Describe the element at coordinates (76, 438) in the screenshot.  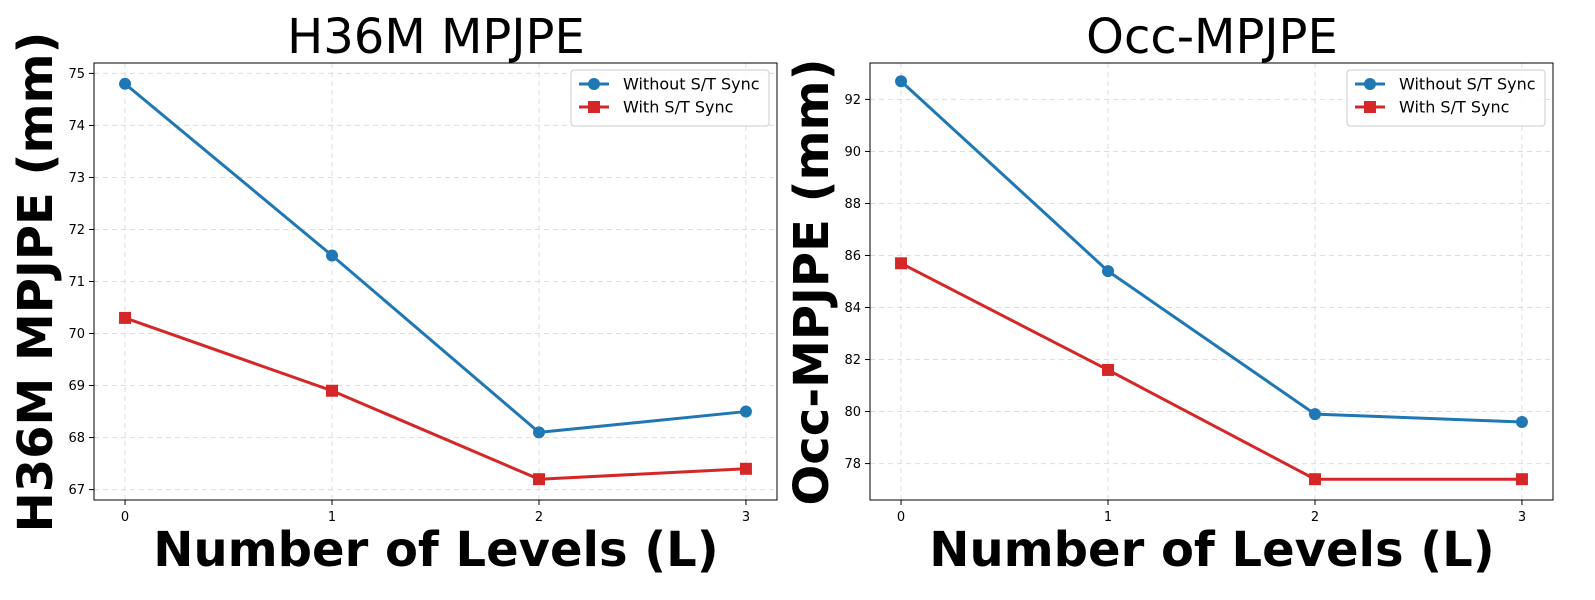
I see `y-tick-label: 68` at that location.